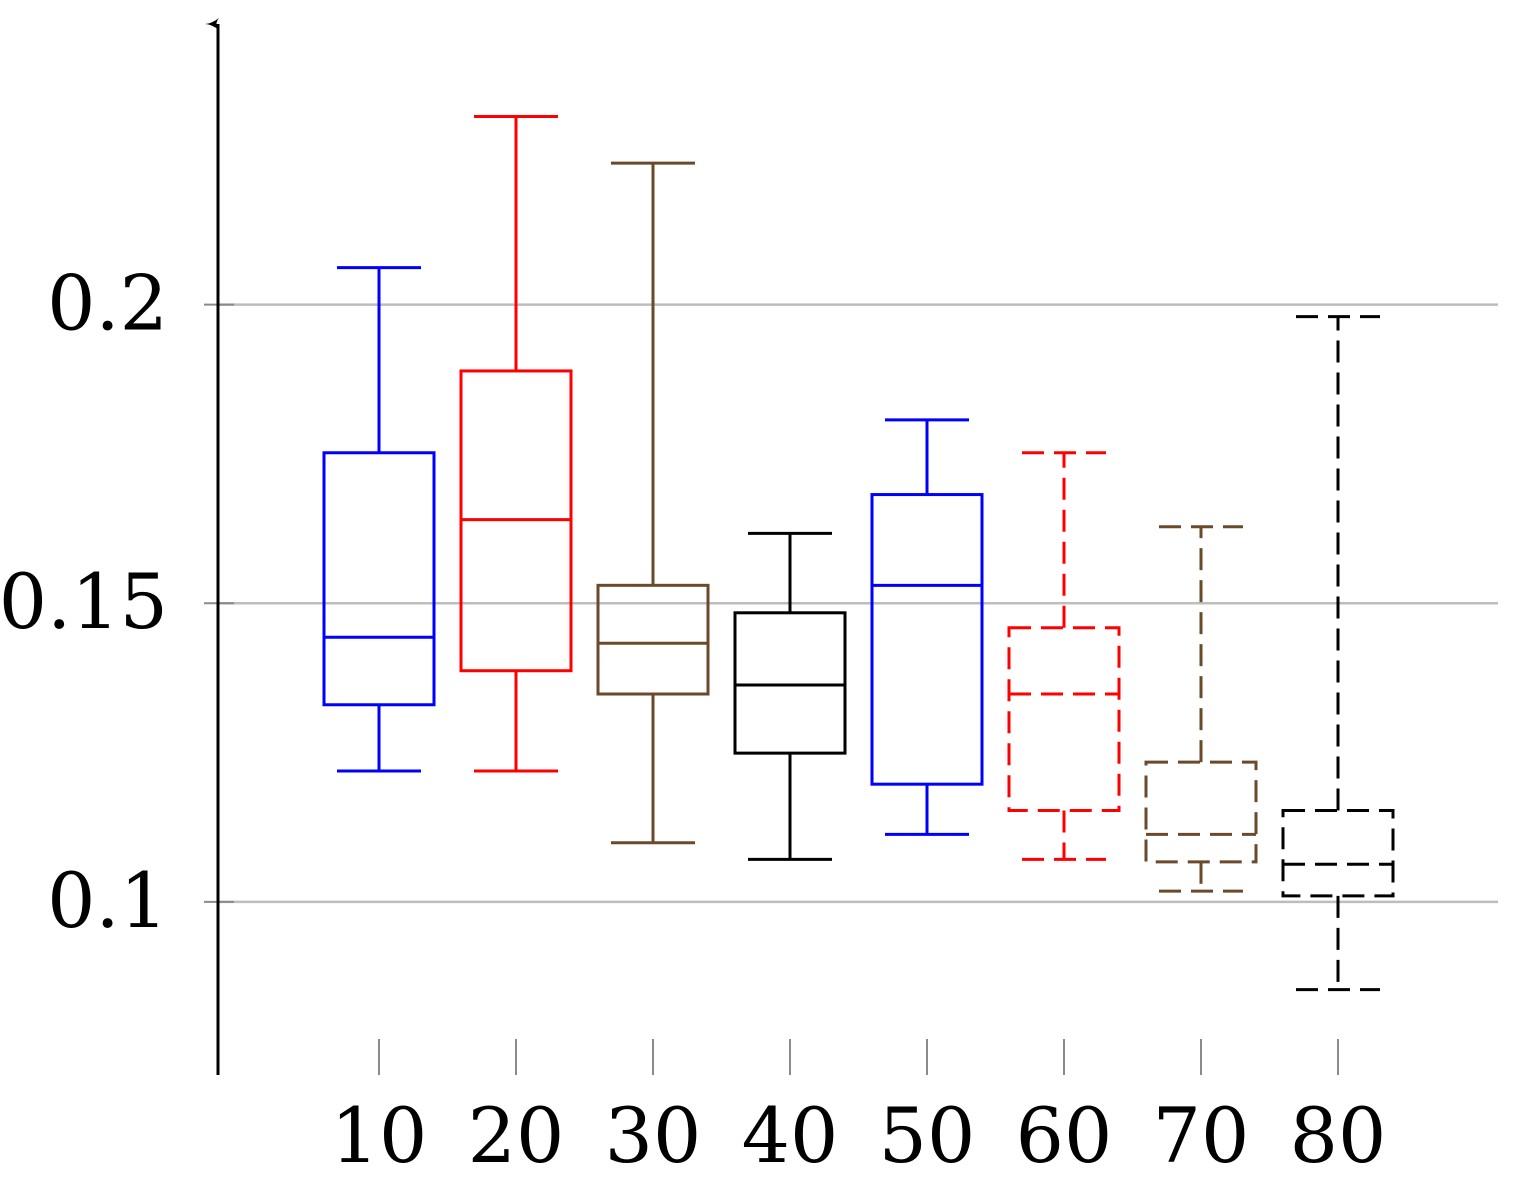 Image resolution: width=1532 pixels, height=1200 pixels. Describe the element at coordinates (859, 1109) in the screenshot. I see `x-axis-ticks: 10 20 30 40 50 60 70 80` at that location.